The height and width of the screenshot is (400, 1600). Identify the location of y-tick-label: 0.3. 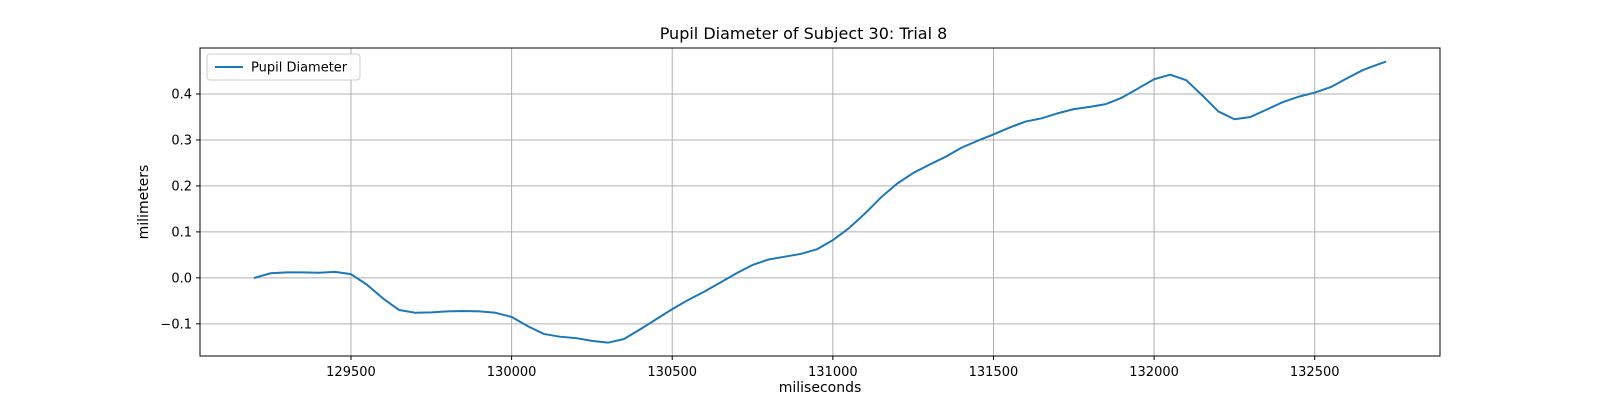
(181, 140).